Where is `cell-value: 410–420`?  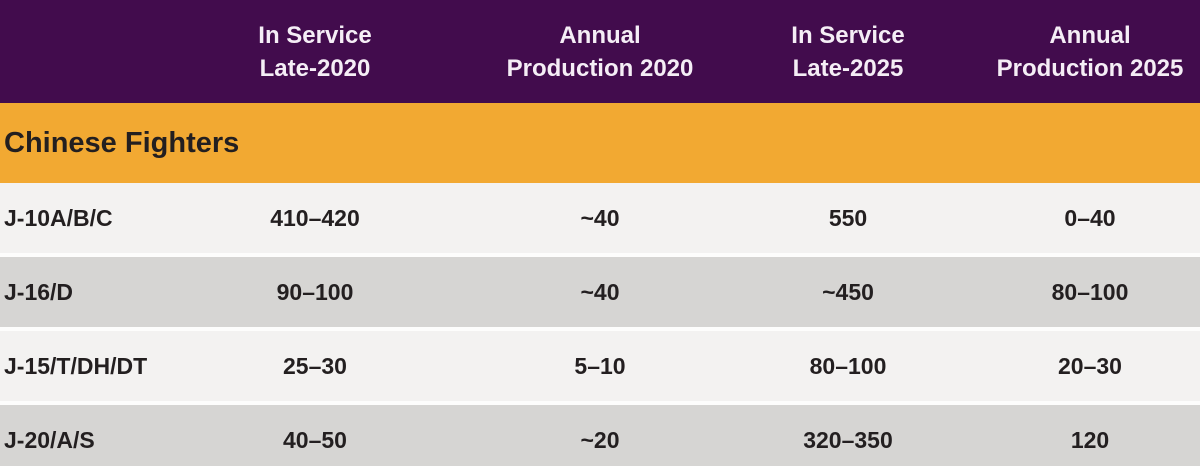 cell-value: 410–420 is located at coordinates (315, 217).